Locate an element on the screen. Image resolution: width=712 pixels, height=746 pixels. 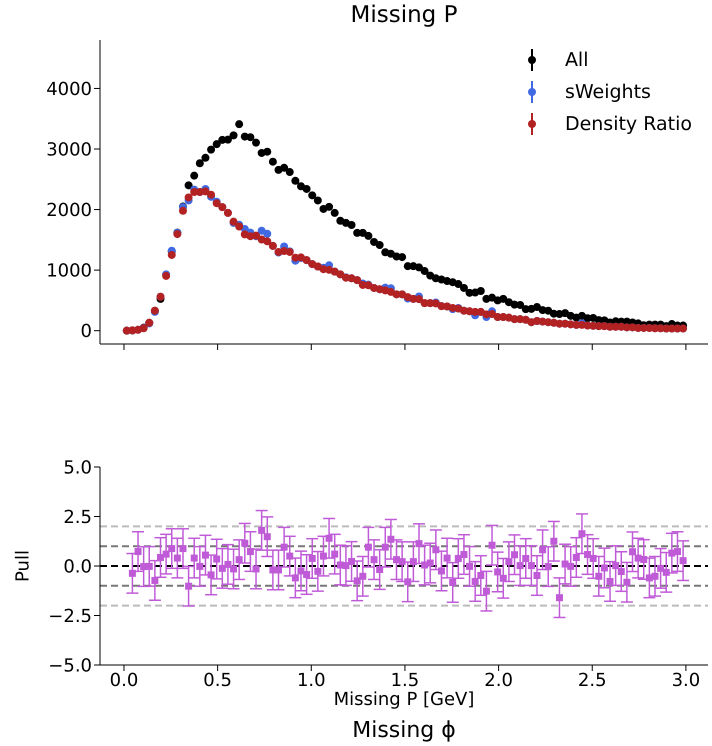
x-tick-label: 0.0 is located at coordinates (124, 680).